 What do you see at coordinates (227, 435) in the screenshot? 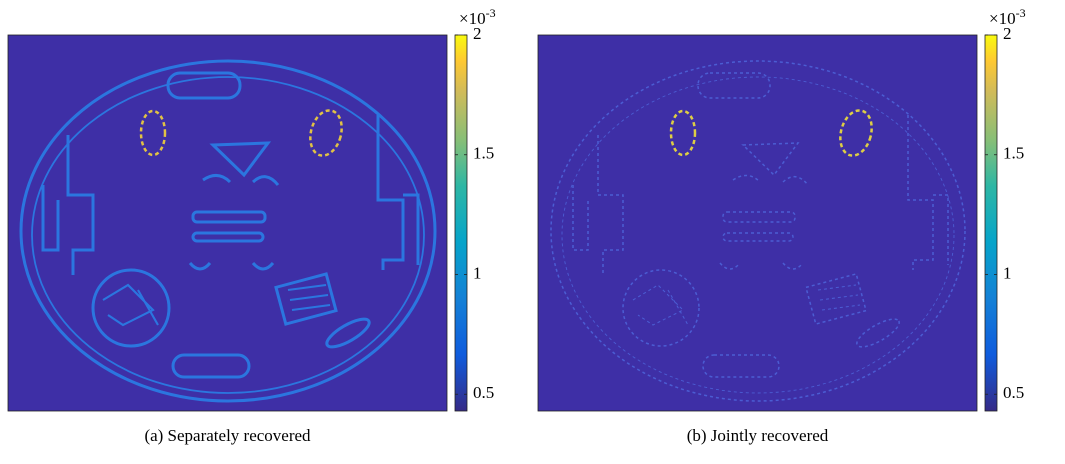
I see `panel-caption: (a) Separately recovered` at bounding box center [227, 435].